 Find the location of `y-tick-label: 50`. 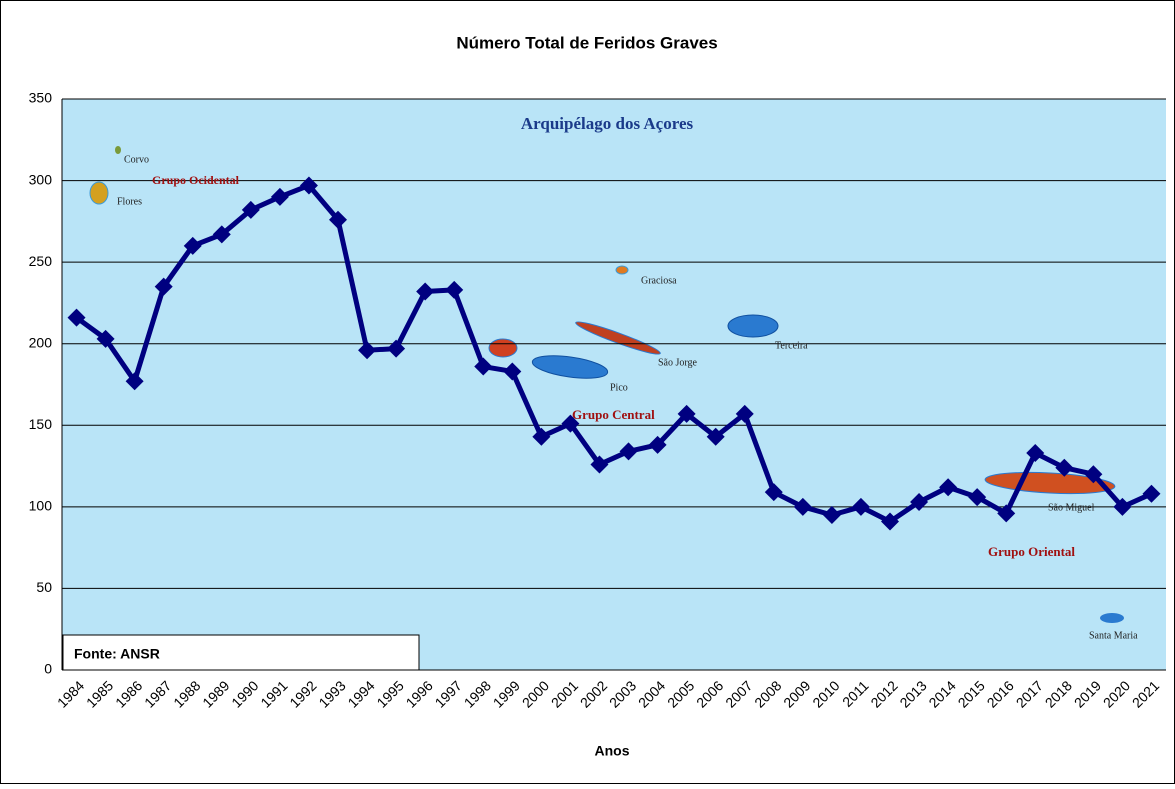

y-tick-label: 50 is located at coordinates (44, 587).